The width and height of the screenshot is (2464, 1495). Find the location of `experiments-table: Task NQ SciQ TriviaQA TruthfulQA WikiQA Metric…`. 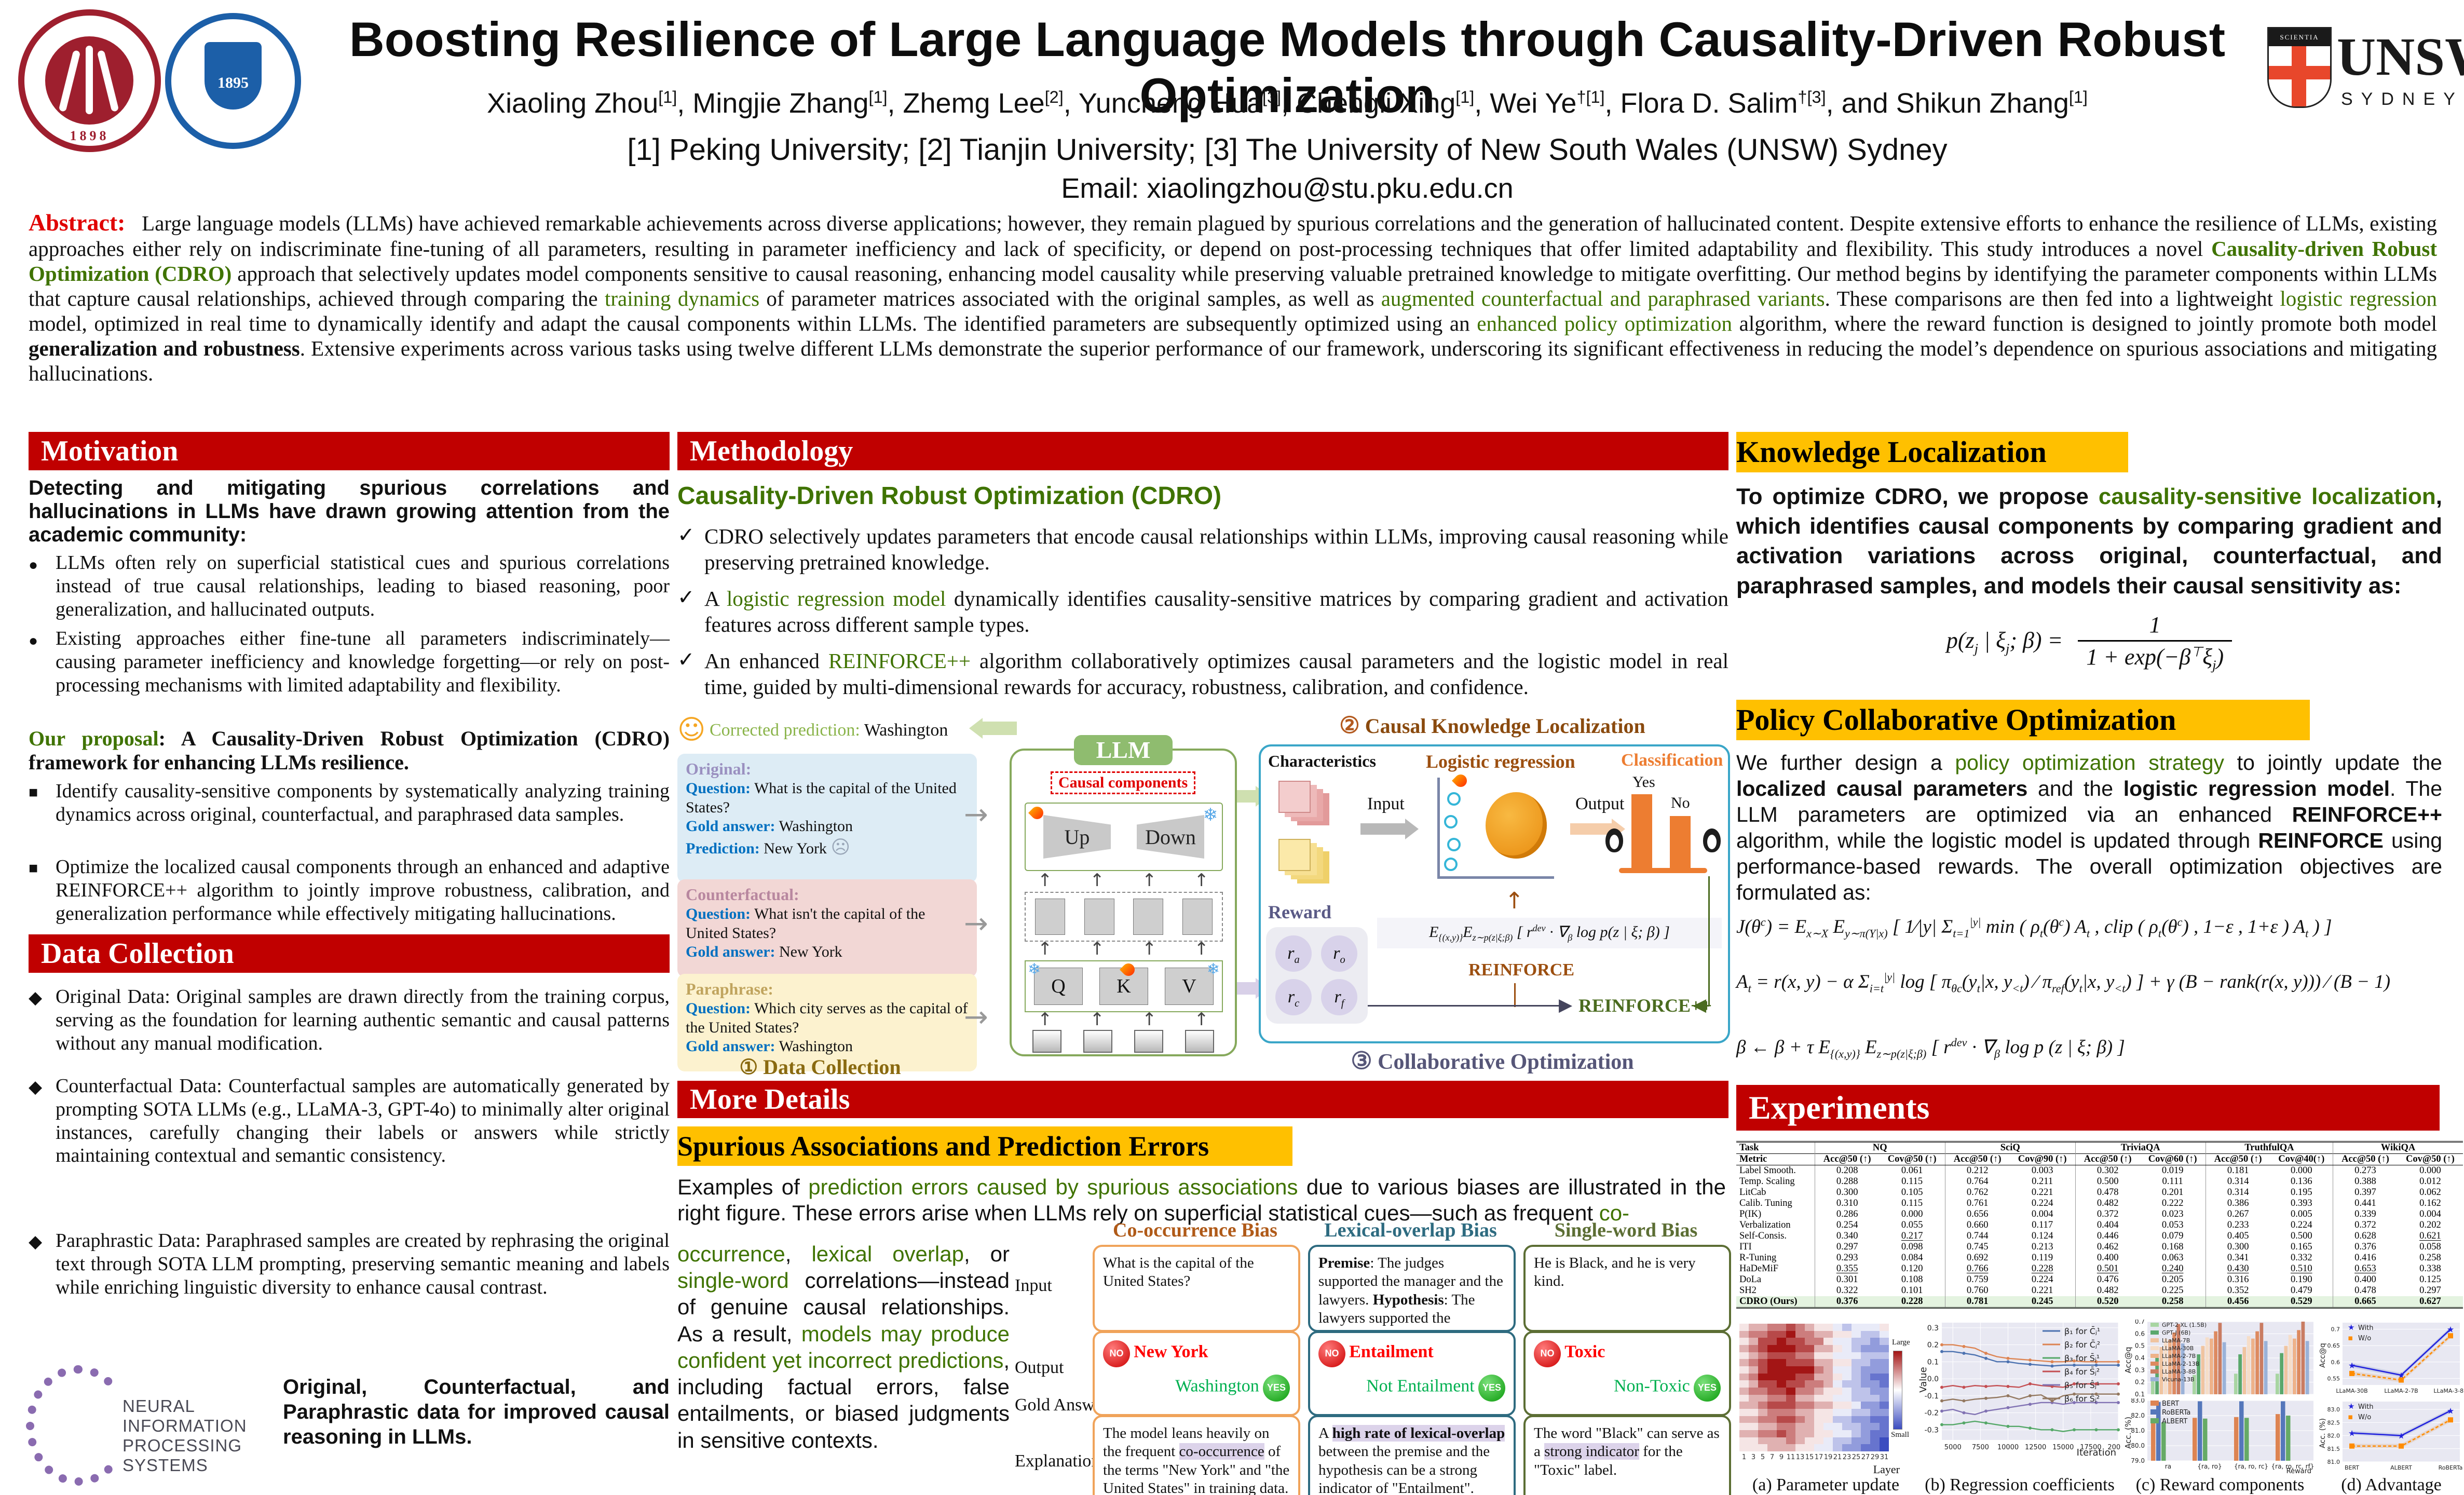

experiments-table: Task NQ SciQ TriviaQA TruthfulQA WikiQA Metric… is located at coordinates (2099, 1225).